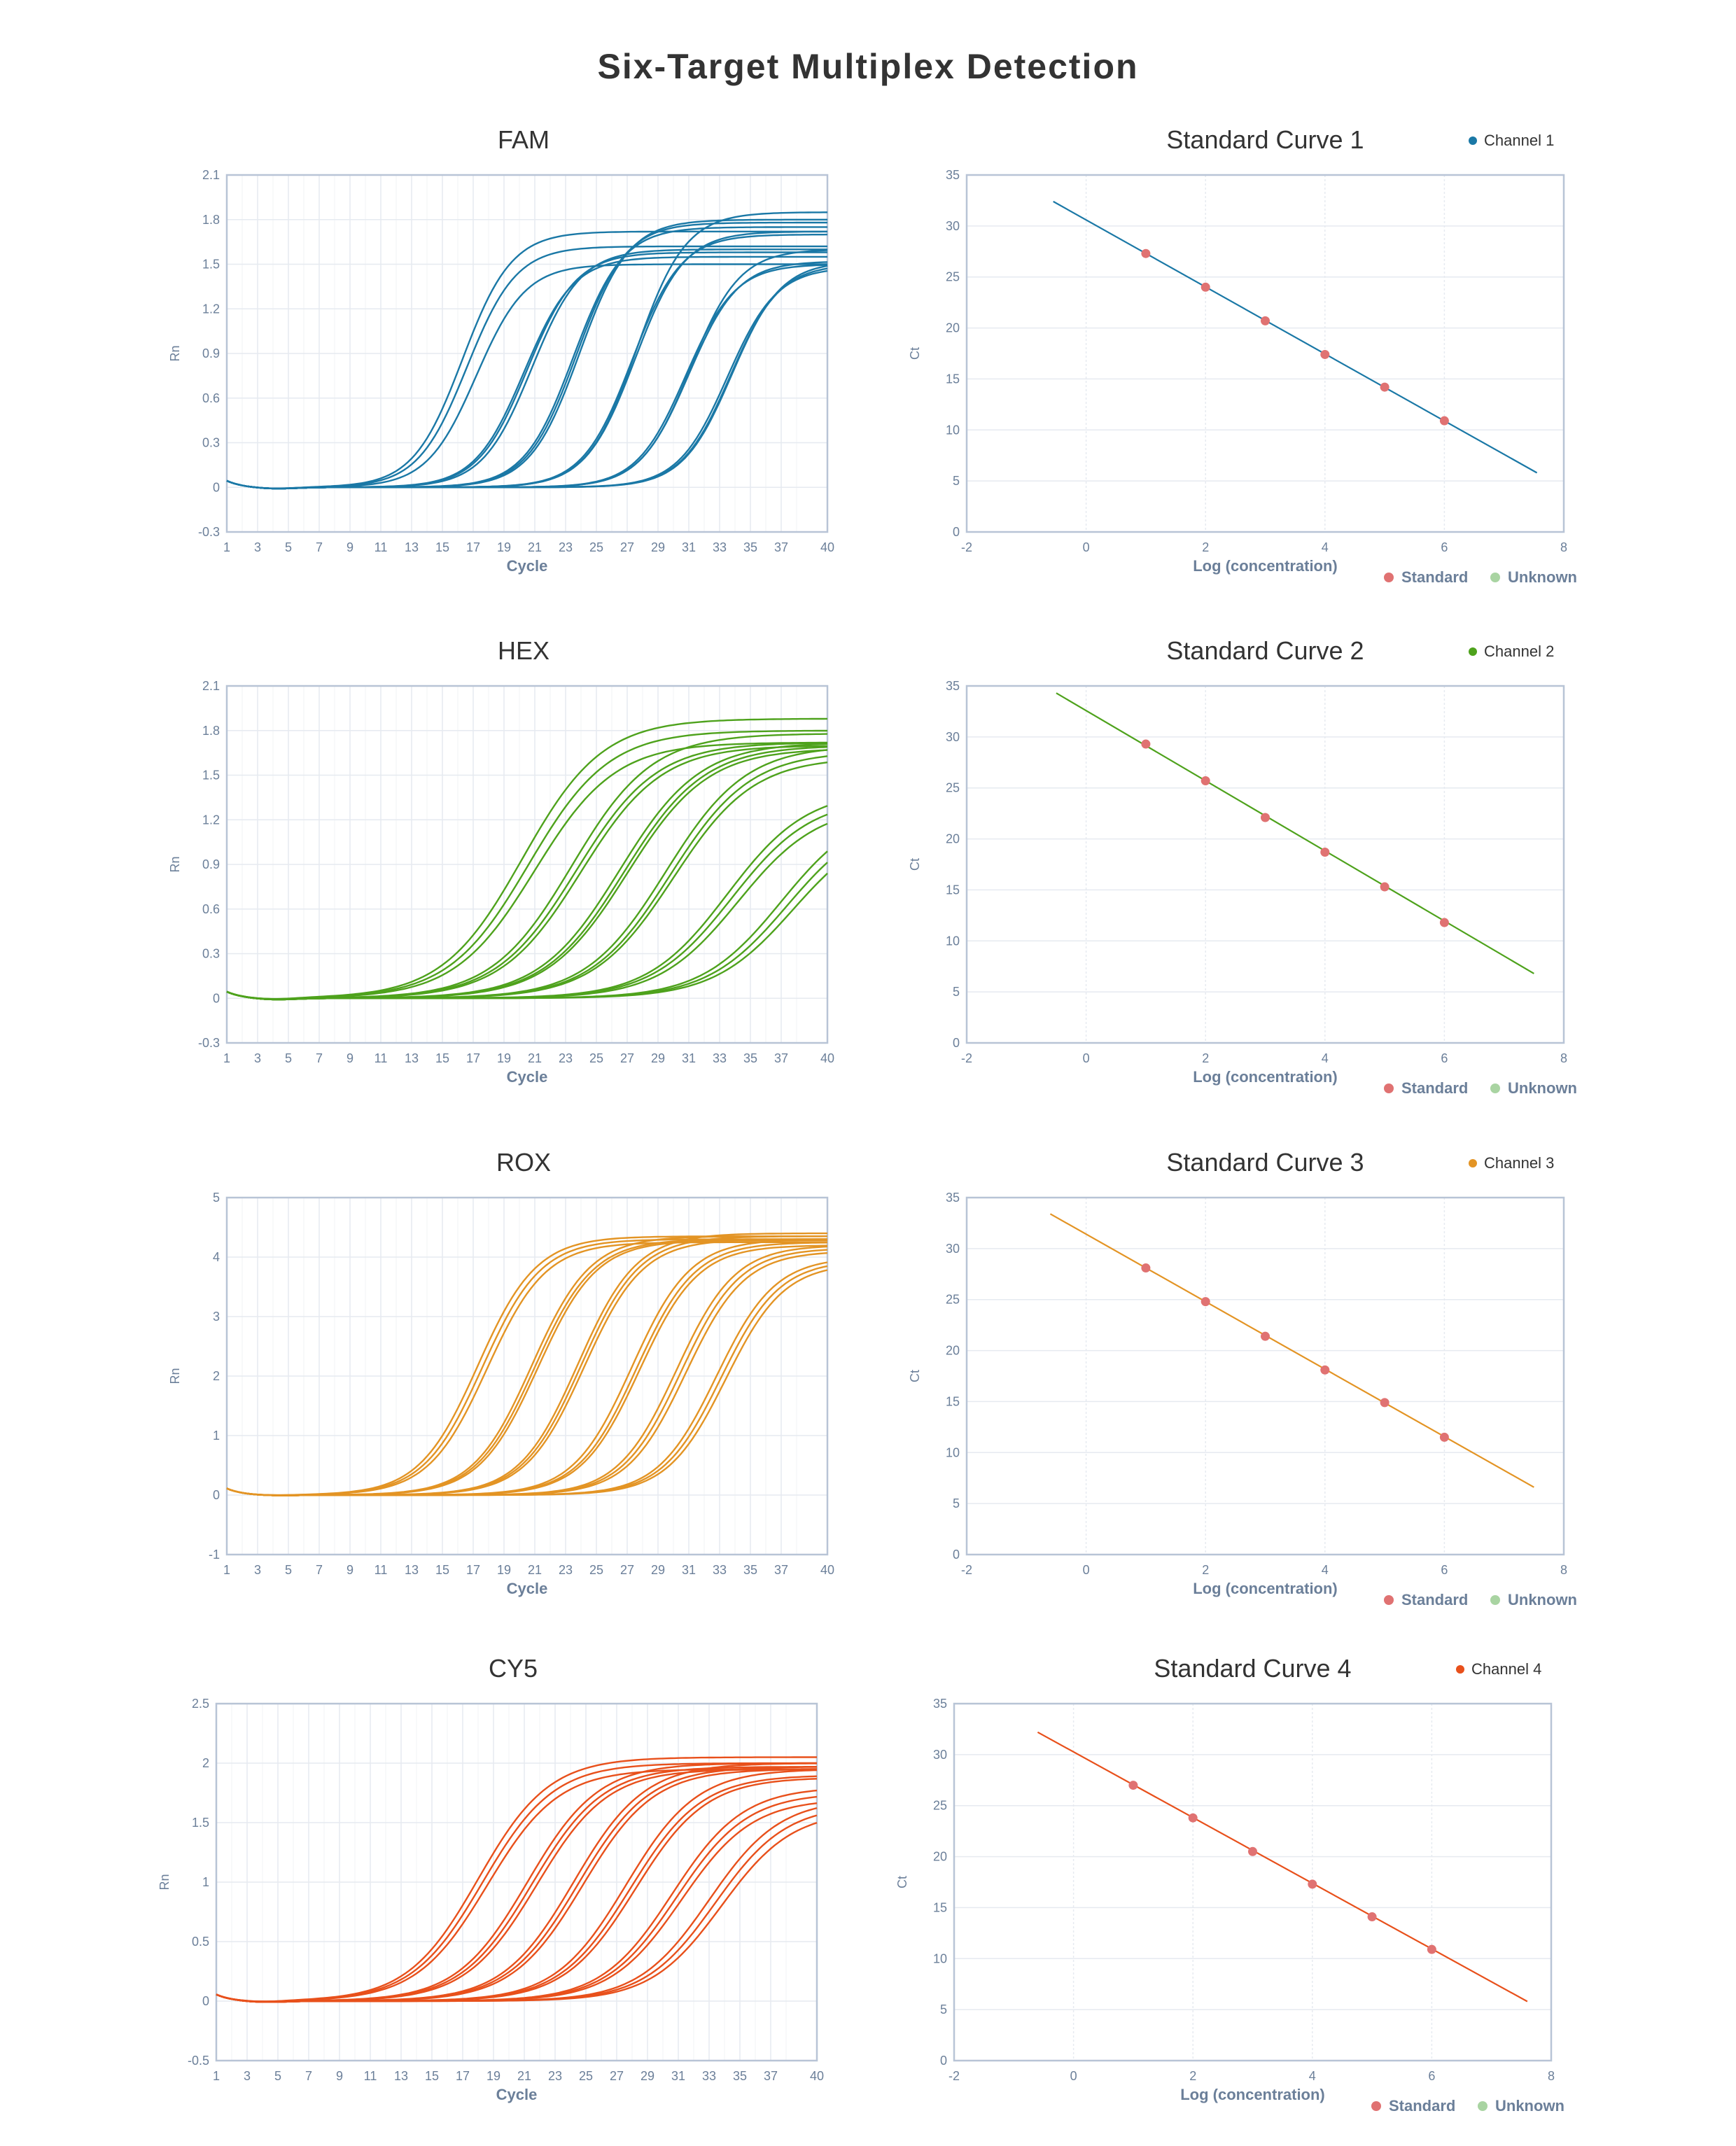  Describe the element at coordinates (689, 547) in the screenshot. I see `x-tick-label: 31` at that location.